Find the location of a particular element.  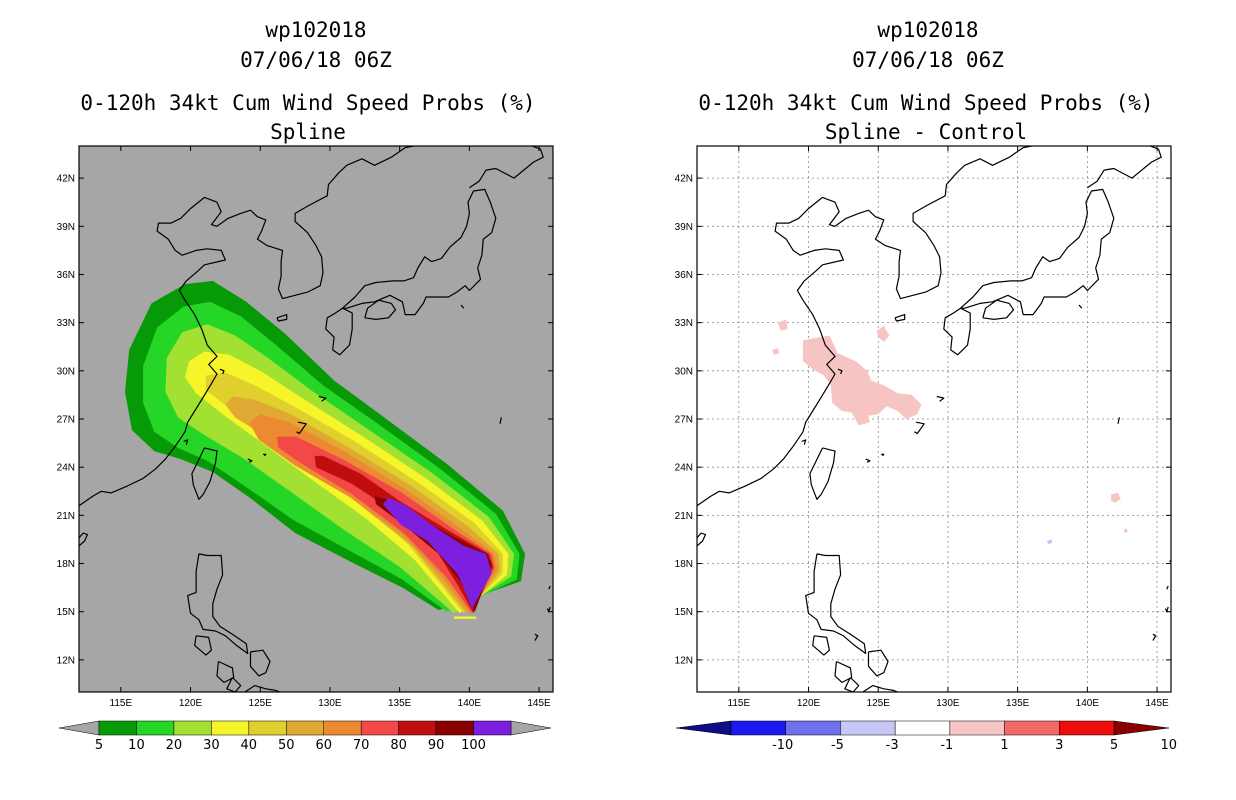

right-colorbar: -10 -5 -3 -1 1 3 5 10 is located at coordinates (926, 736).